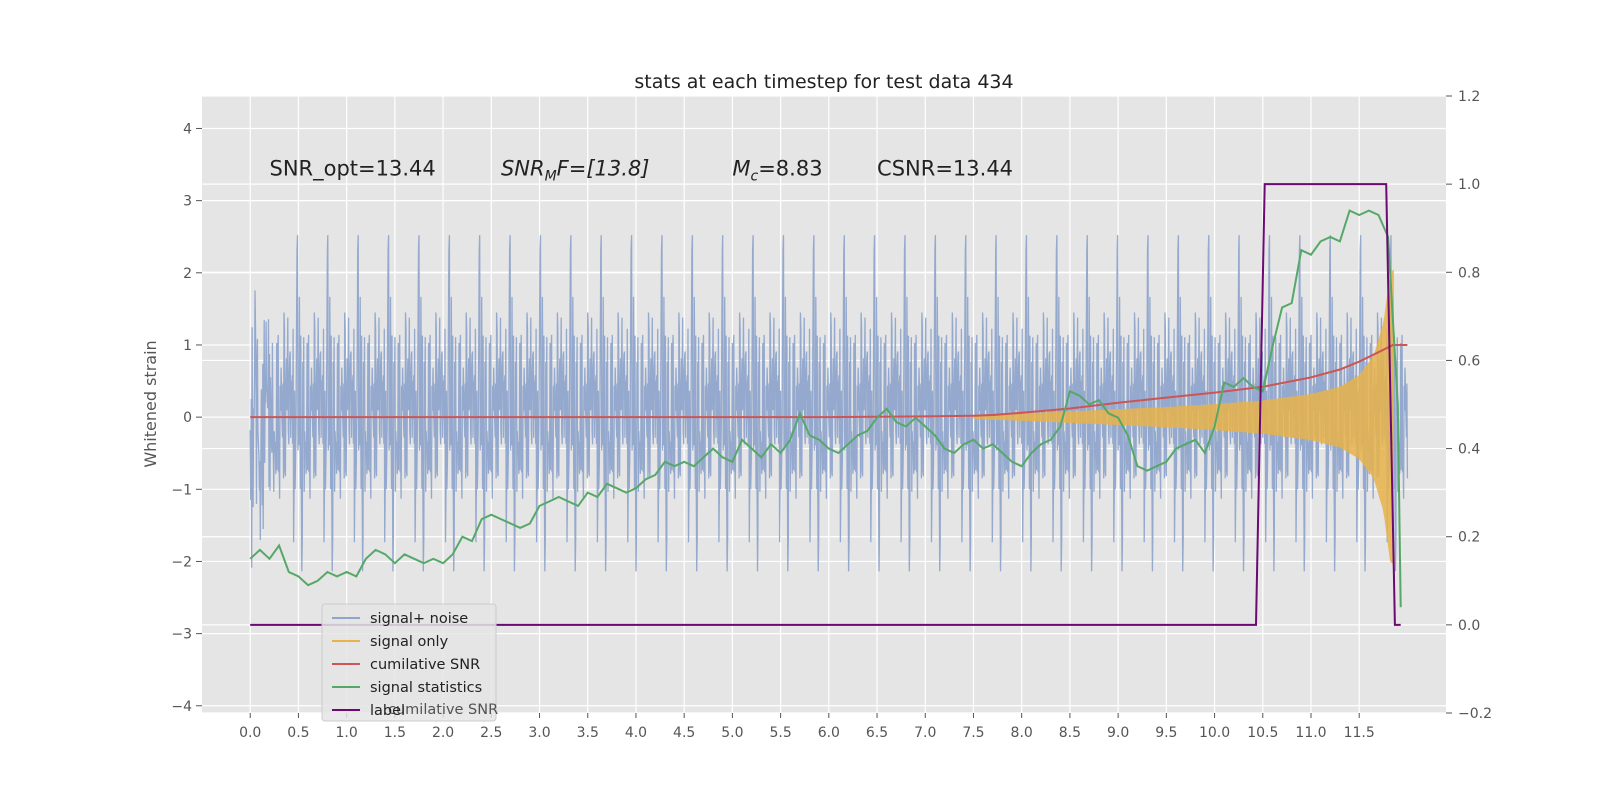 Image resolution: width=1600 pixels, height=800 pixels. I want to click on legend-label-2: cumilative SNR, so click(425, 665).